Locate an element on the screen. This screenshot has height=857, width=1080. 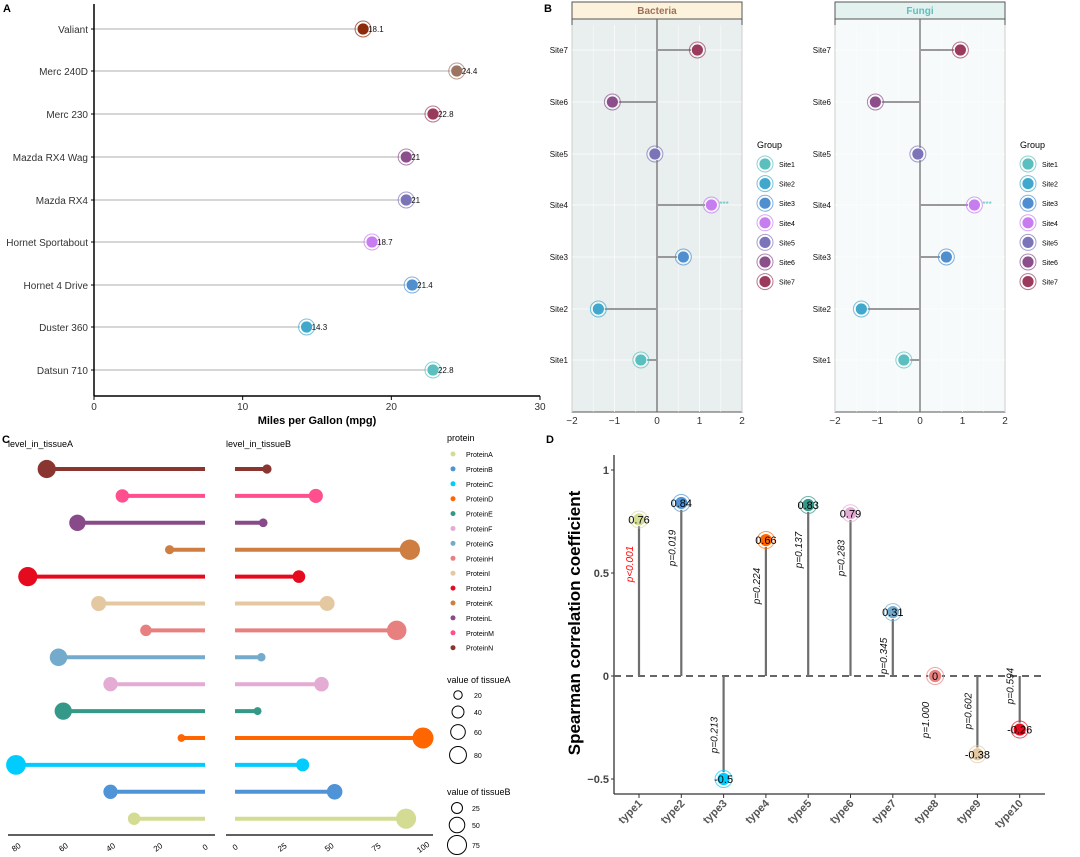
x-tick-label: −1 is located at coordinates (615, 421).